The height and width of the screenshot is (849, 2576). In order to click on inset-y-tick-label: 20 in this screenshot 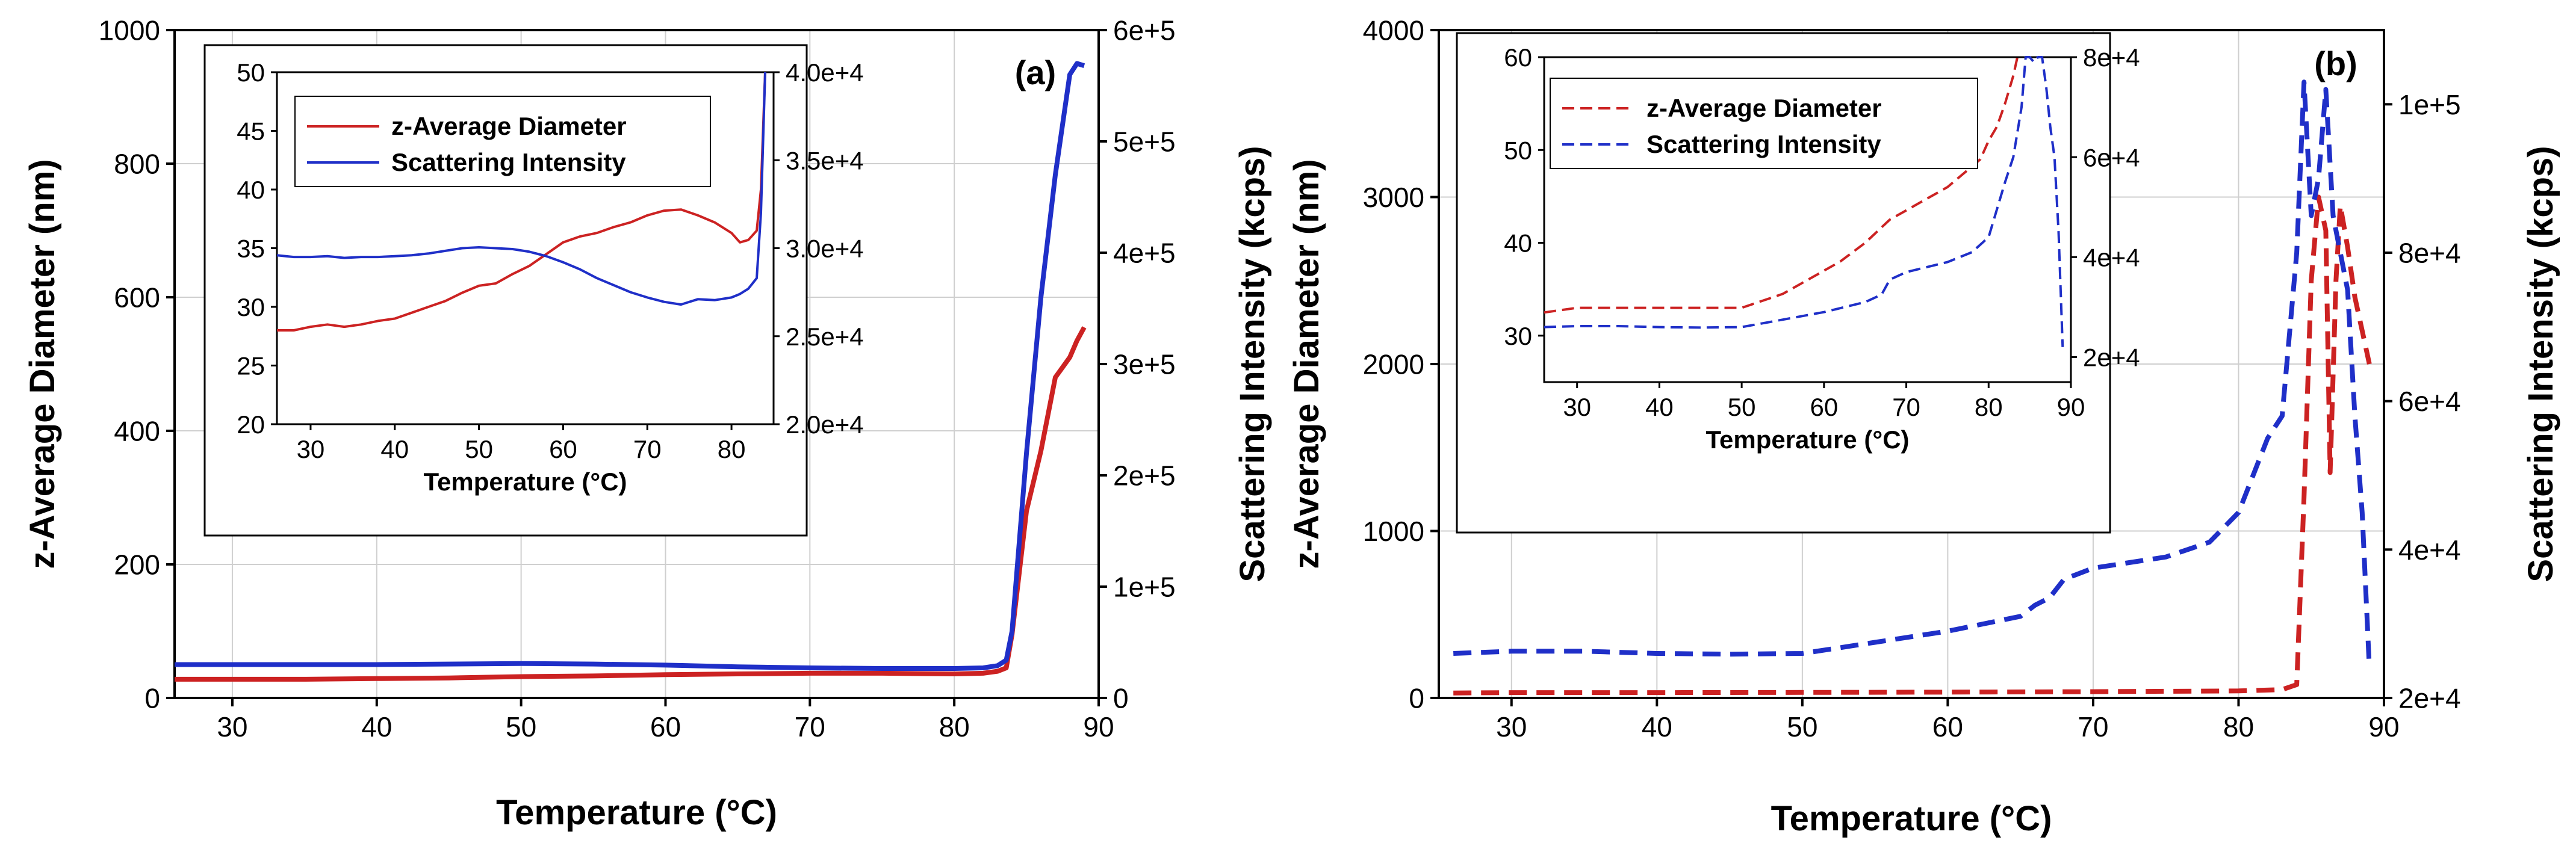, I will do `click(251, 424)`.